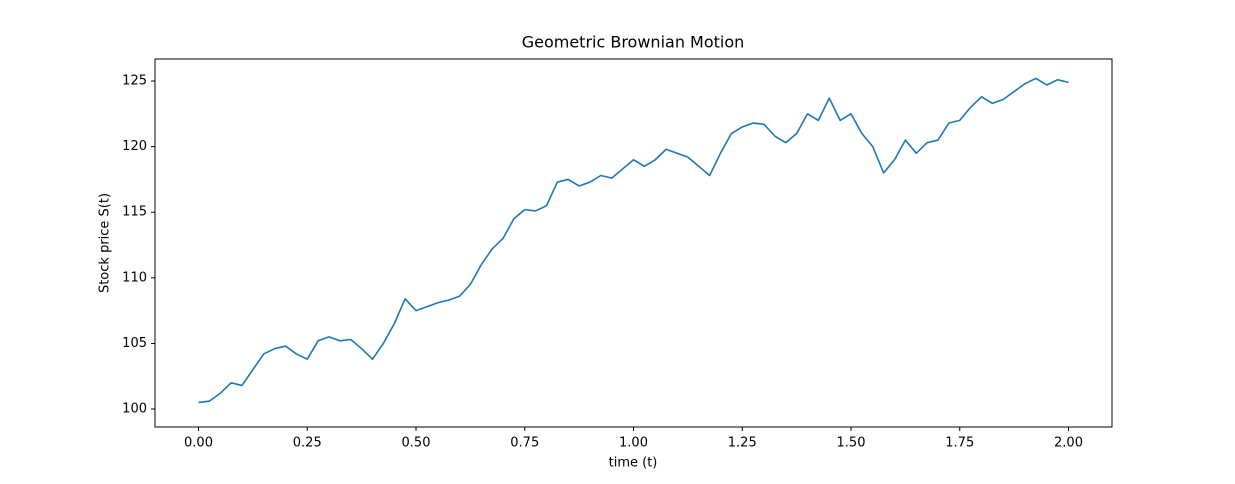 This screenshot has width=1235, height=484. What do you see at coordinates (1068, 443) in the screenshot?
I see `x-tick-label: 2.00` at bounding box center [1068, 443].